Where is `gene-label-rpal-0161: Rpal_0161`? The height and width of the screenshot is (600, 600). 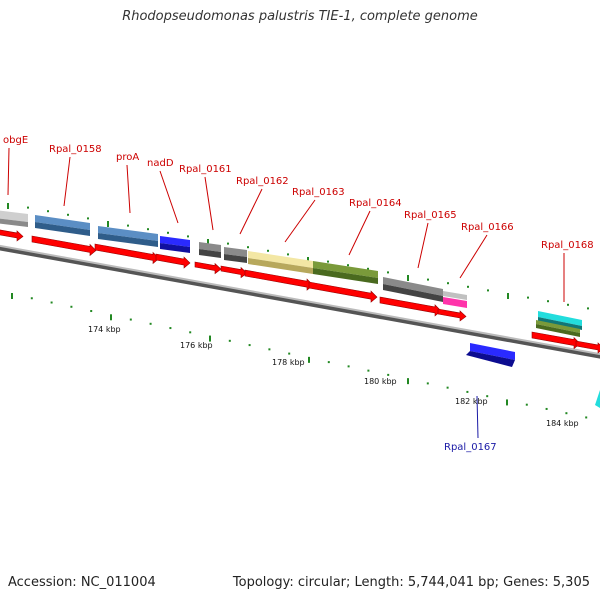
gene-label-rpal-0161: Rpal_0161 is located at coordinates (205, 169).